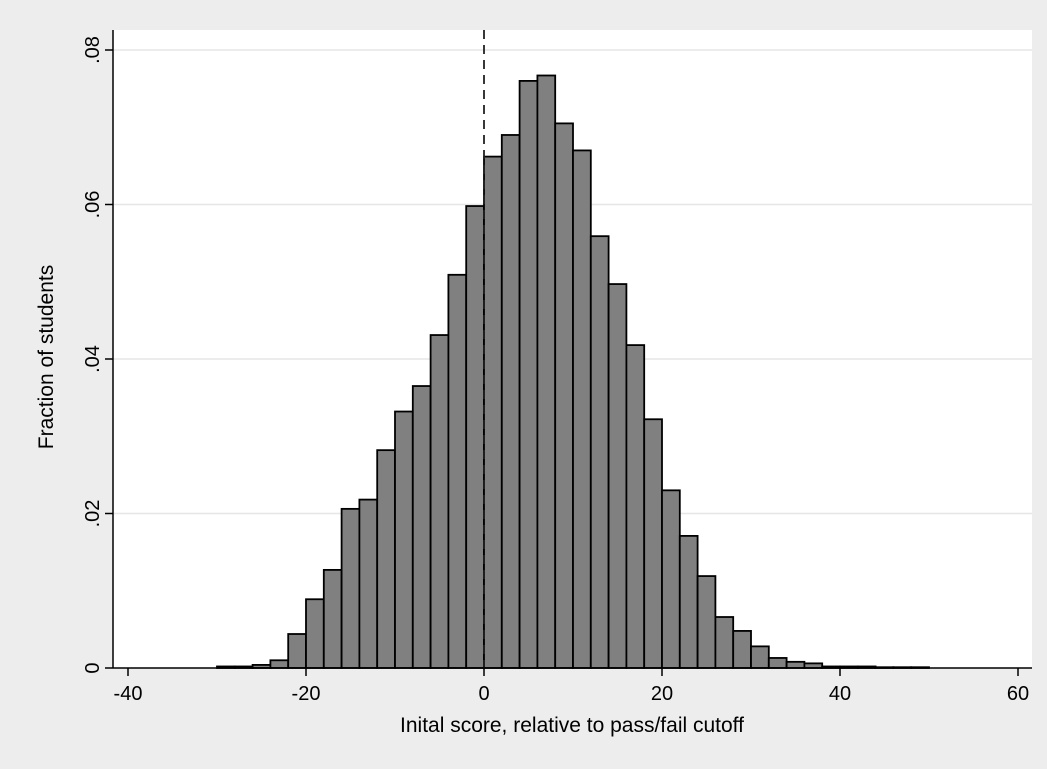  What do you see at coordinates (93, 667) in the screenshot?
I see `y-tick-label-0: 0` at bounding box center [93, 667].